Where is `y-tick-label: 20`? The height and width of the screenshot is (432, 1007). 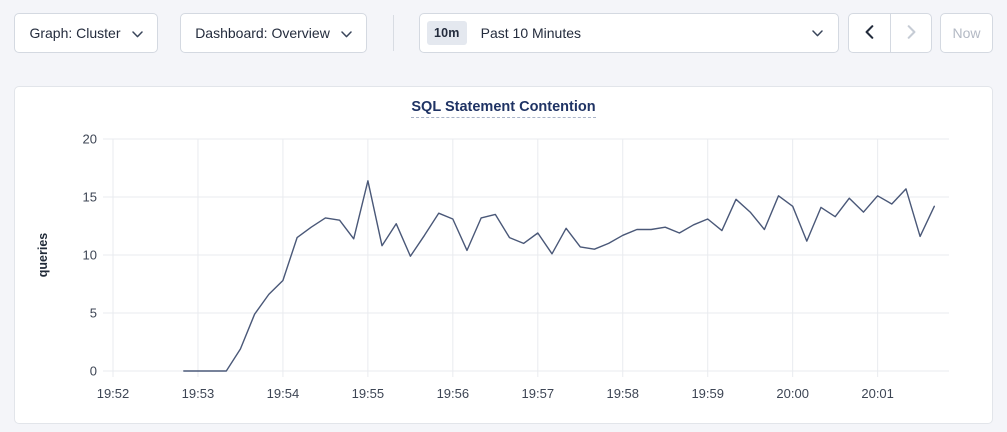 y-tick-label: 20 is located at coordinates (90, 139).